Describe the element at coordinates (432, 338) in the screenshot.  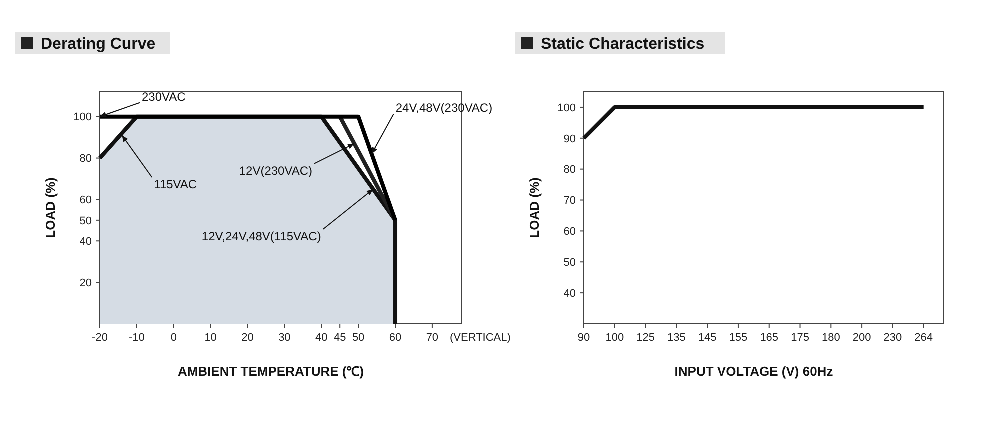
I see `x-tick-label: 70` at that location.